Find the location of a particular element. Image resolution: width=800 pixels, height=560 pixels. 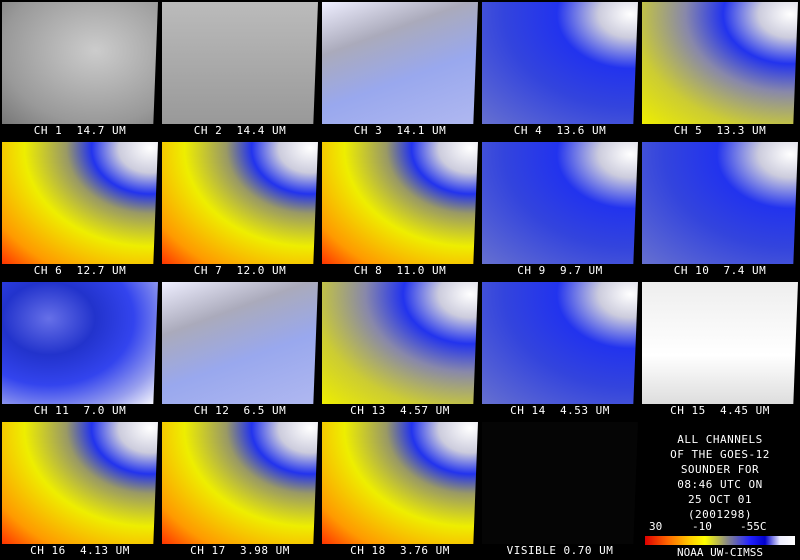

channel-label: CH 11 7.0 UM is located at coordinates (80, 410).